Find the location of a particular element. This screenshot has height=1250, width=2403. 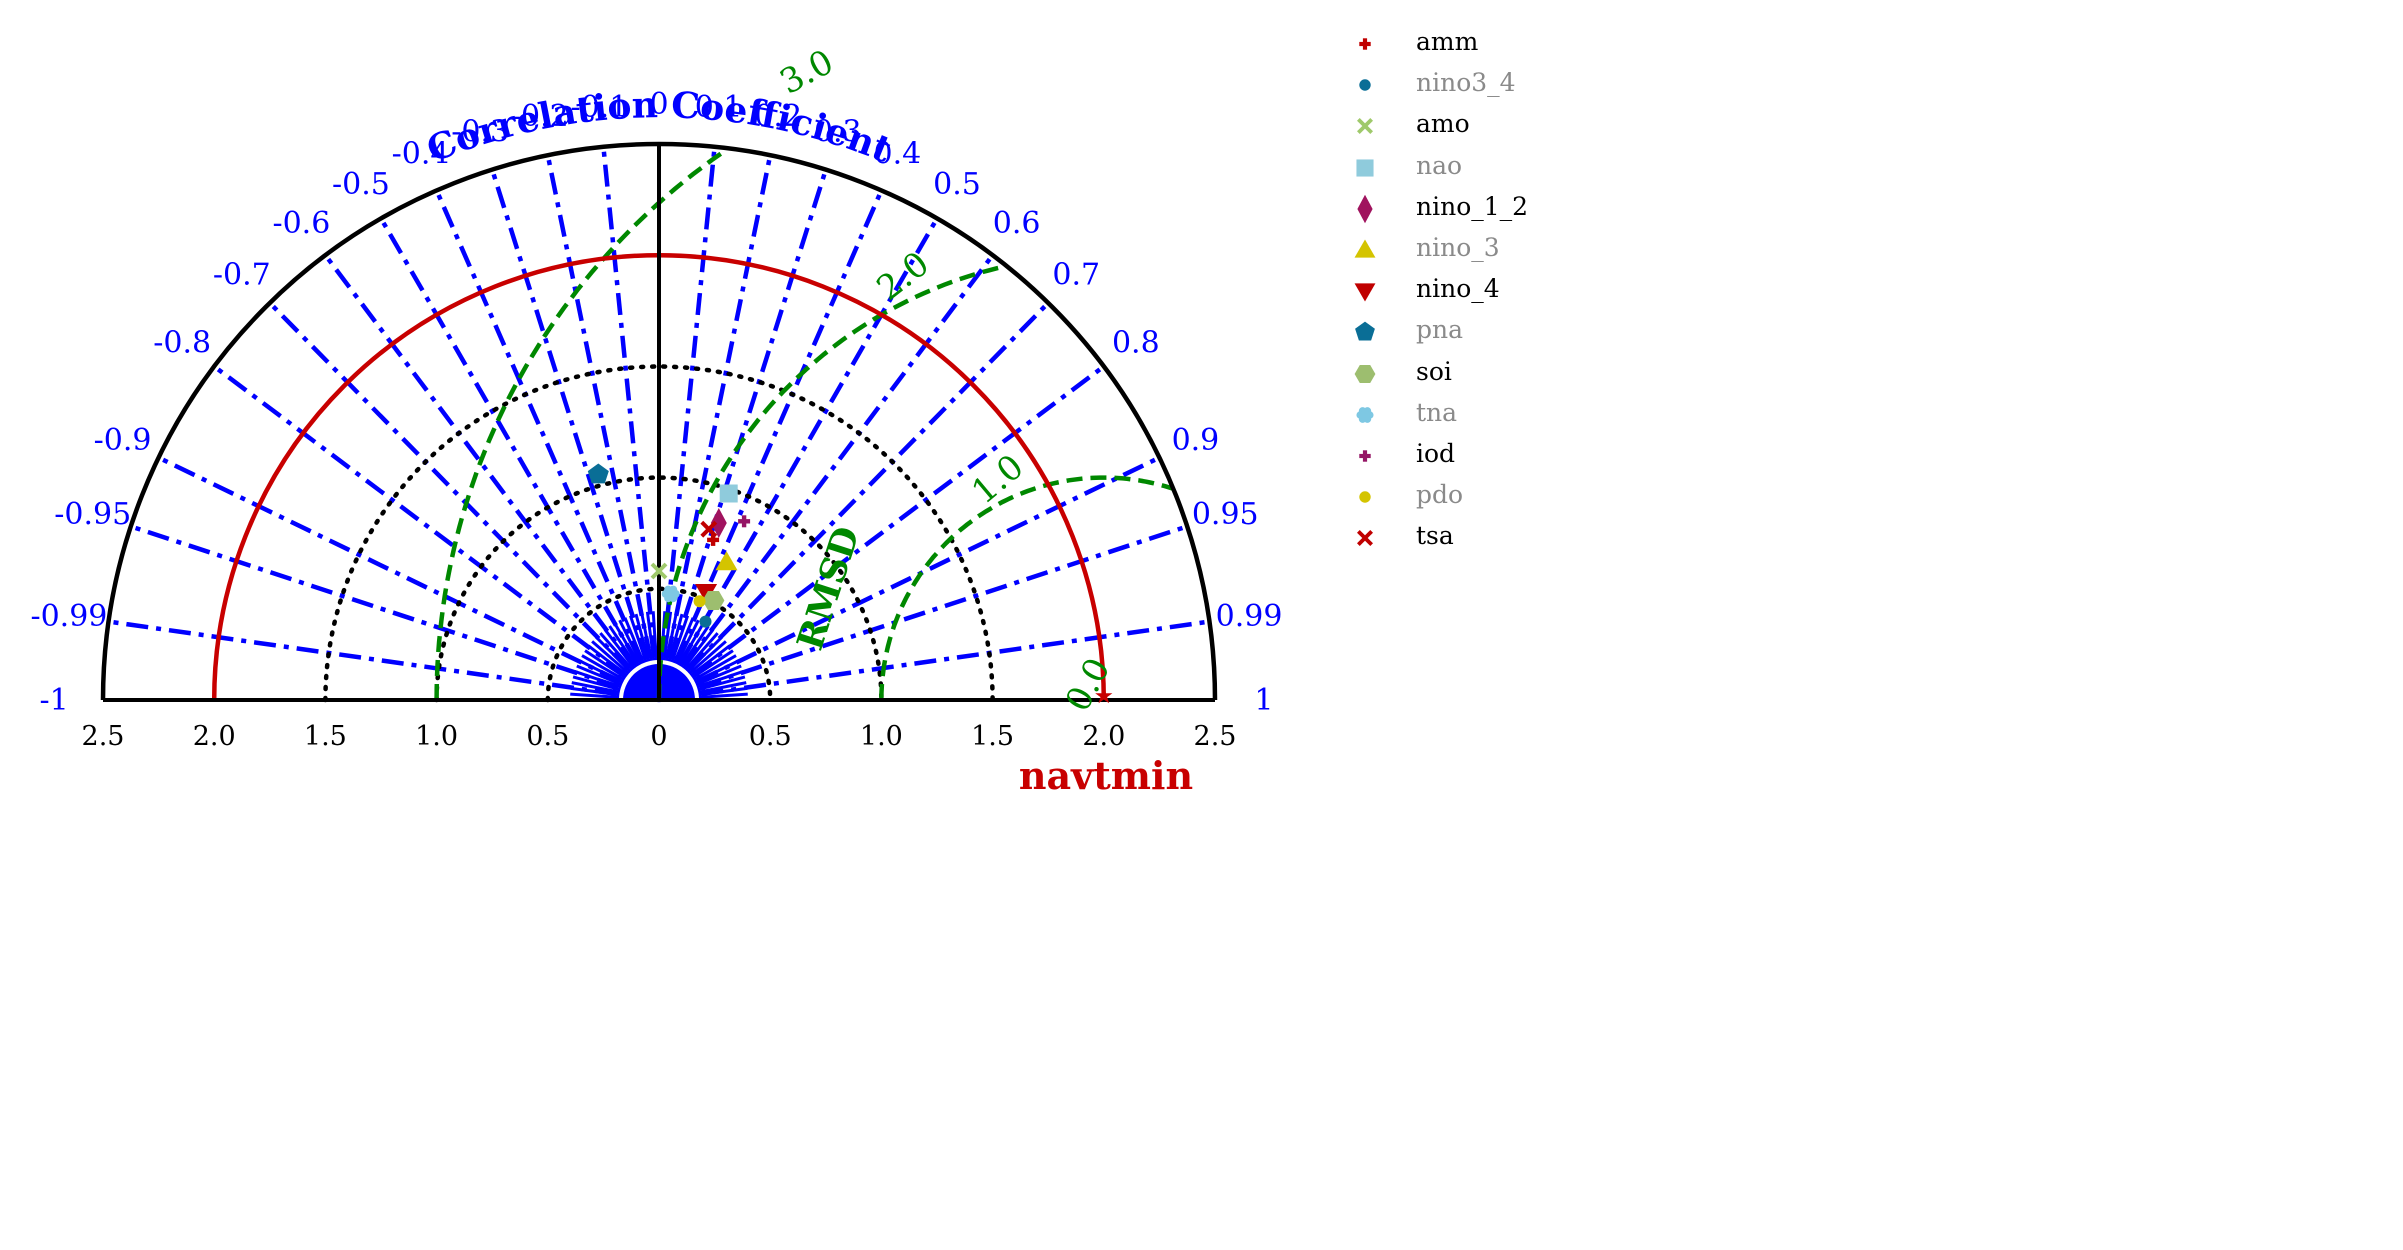

legend-label: pna is located at coordinates (1440, 330).